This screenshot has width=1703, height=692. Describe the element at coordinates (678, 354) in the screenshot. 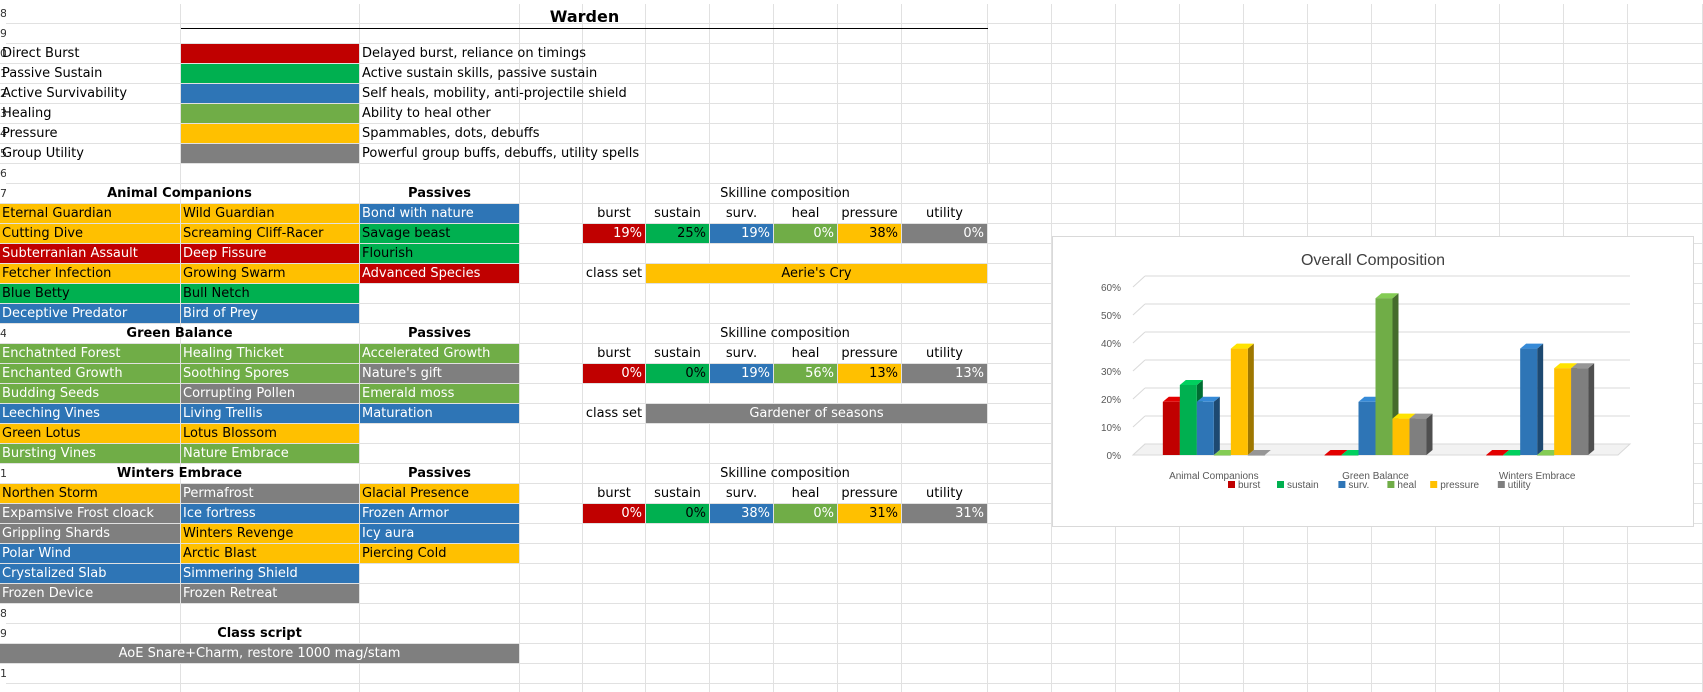

I see `composition-col-header: sustain` at that location.